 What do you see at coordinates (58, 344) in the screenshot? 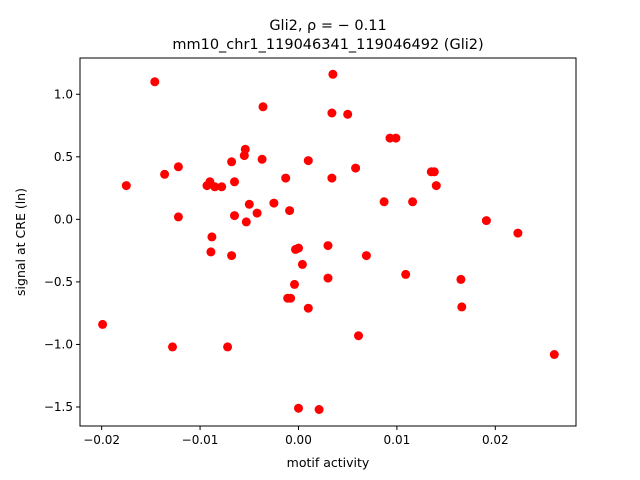
I see `y-tick-label-4: −1.0` at bounding box center [58, 344].